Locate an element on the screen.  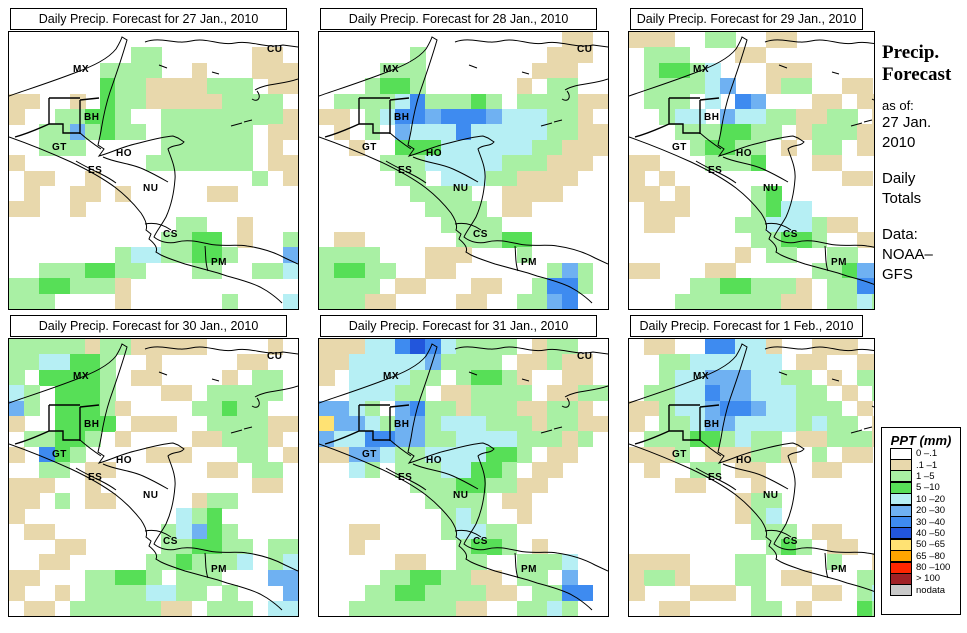
country-label-mx: MX is located at coordinates (701, 376).